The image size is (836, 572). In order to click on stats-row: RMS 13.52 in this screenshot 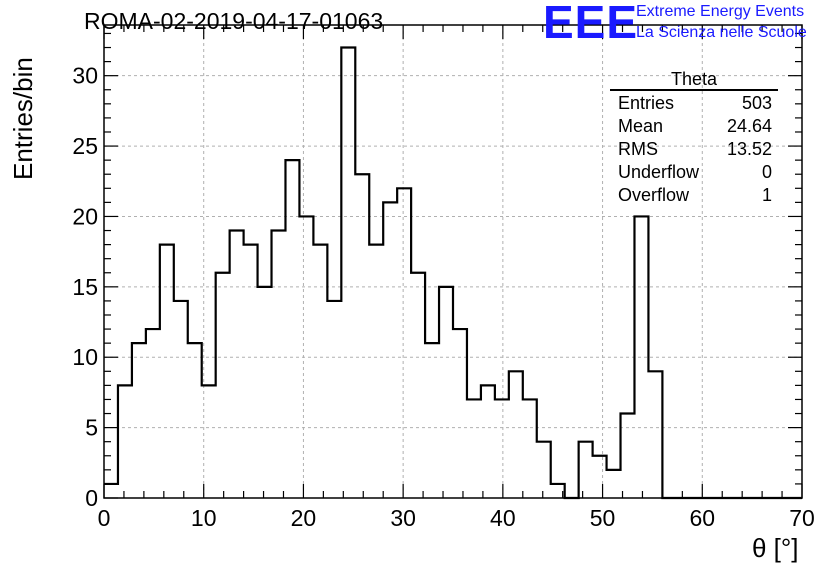, I will do `click(694, 149)`.